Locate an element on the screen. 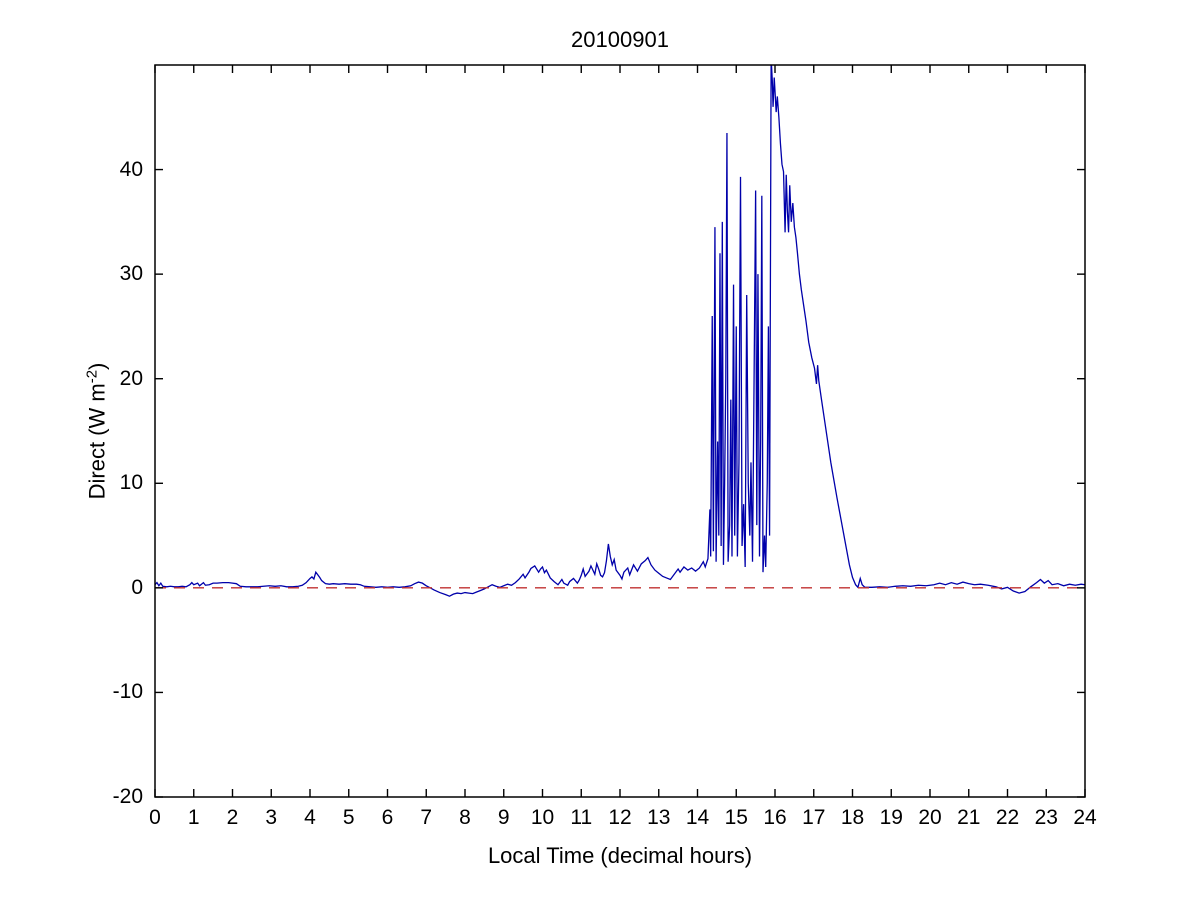  x-tick-label: 8 is located at coordinates (465, 817).